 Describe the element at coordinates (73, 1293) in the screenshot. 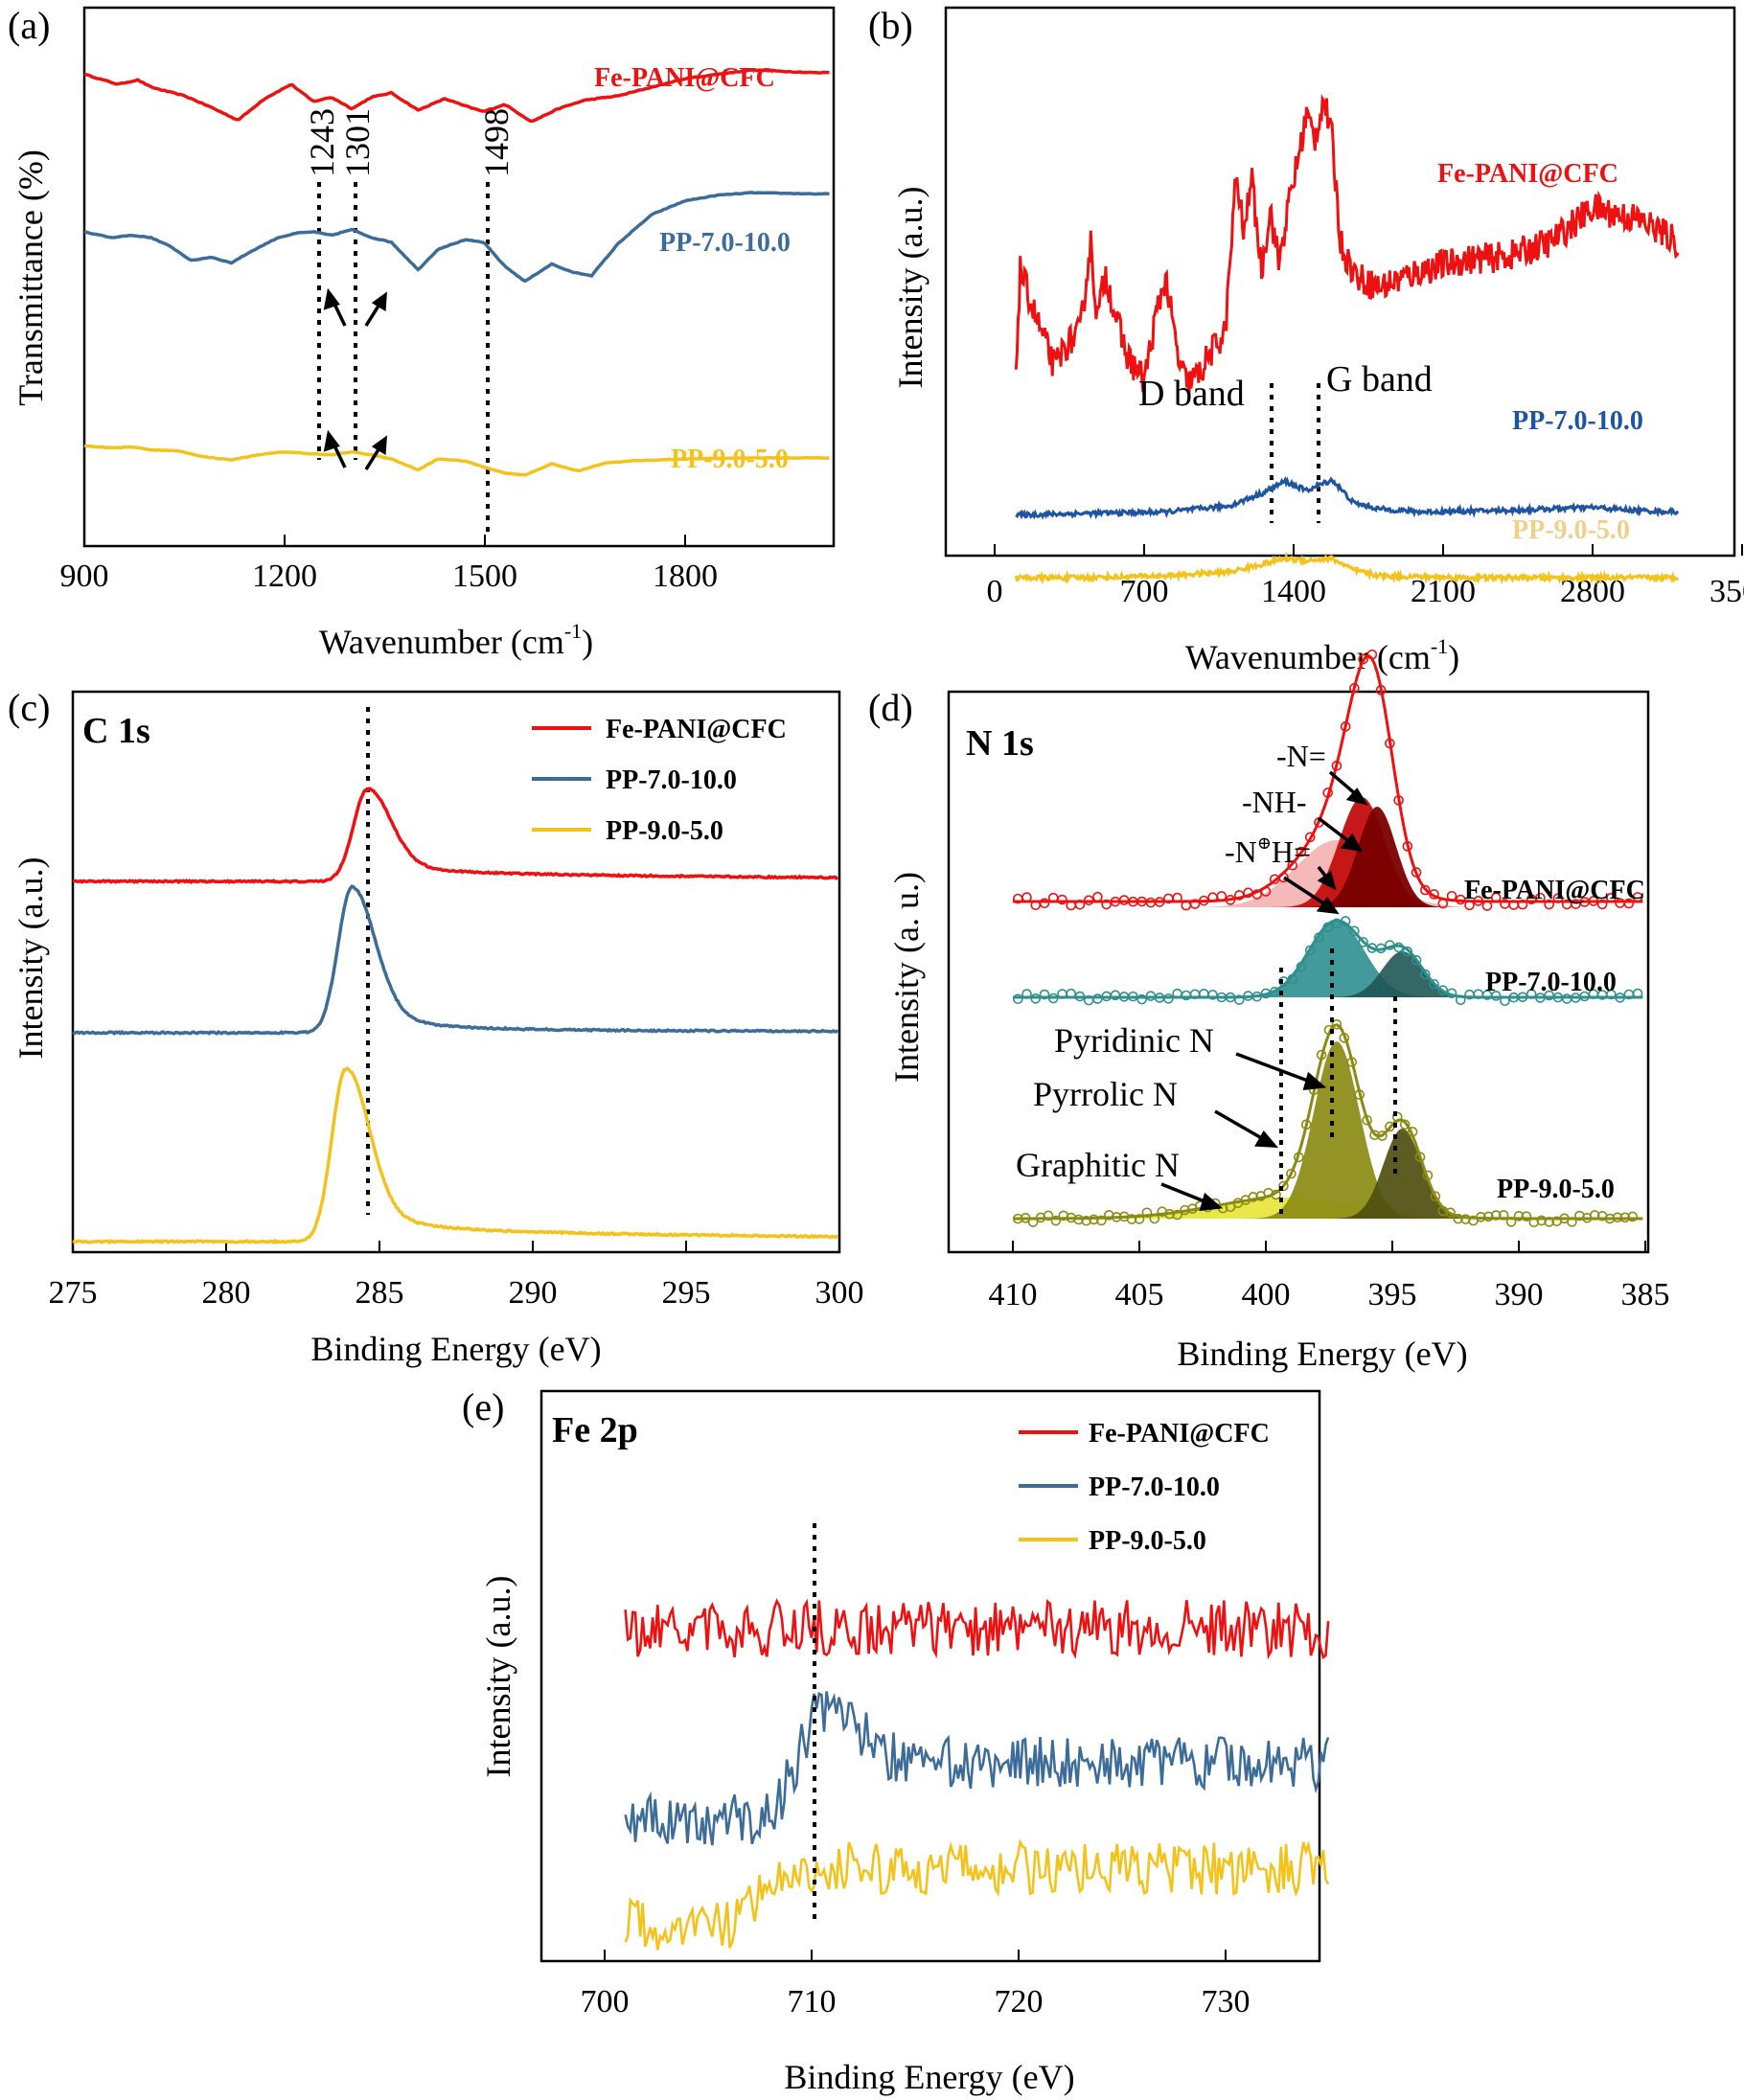

I see `panel-c-xtick-label: 275` at that location.